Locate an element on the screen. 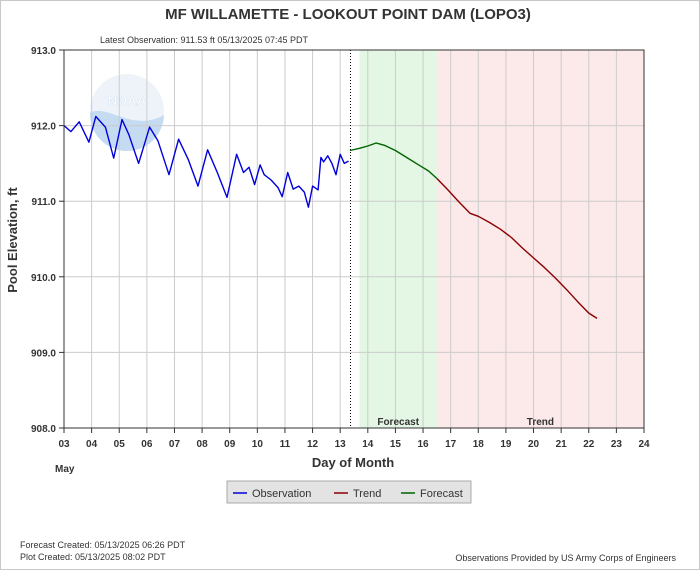 The image size is (700, 570). y-tick-label: 911.0 is located at coordinates (44, 202).